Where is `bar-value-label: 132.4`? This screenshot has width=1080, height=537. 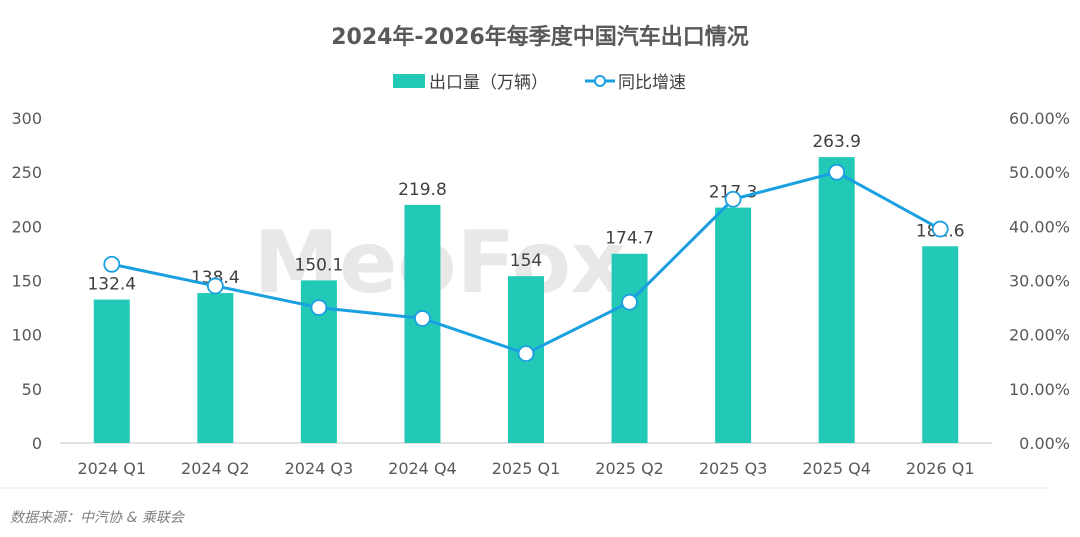 bar-value-label: 132.4 is located at coordinates (111, 285).